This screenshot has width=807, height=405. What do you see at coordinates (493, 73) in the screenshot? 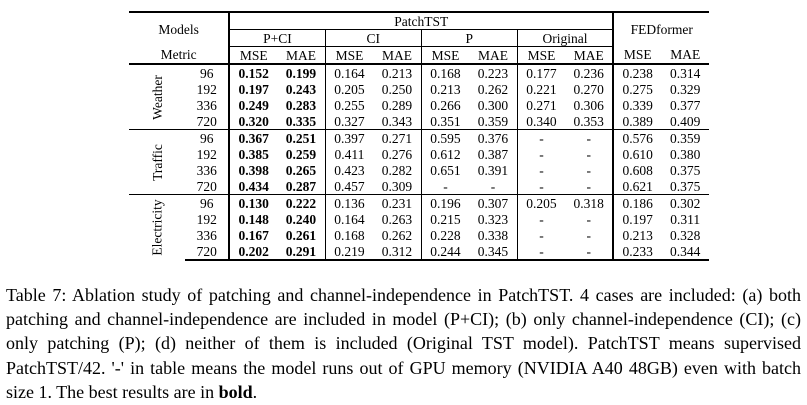
I see `value-cell: 0.223` at bounding box center [493, 73].